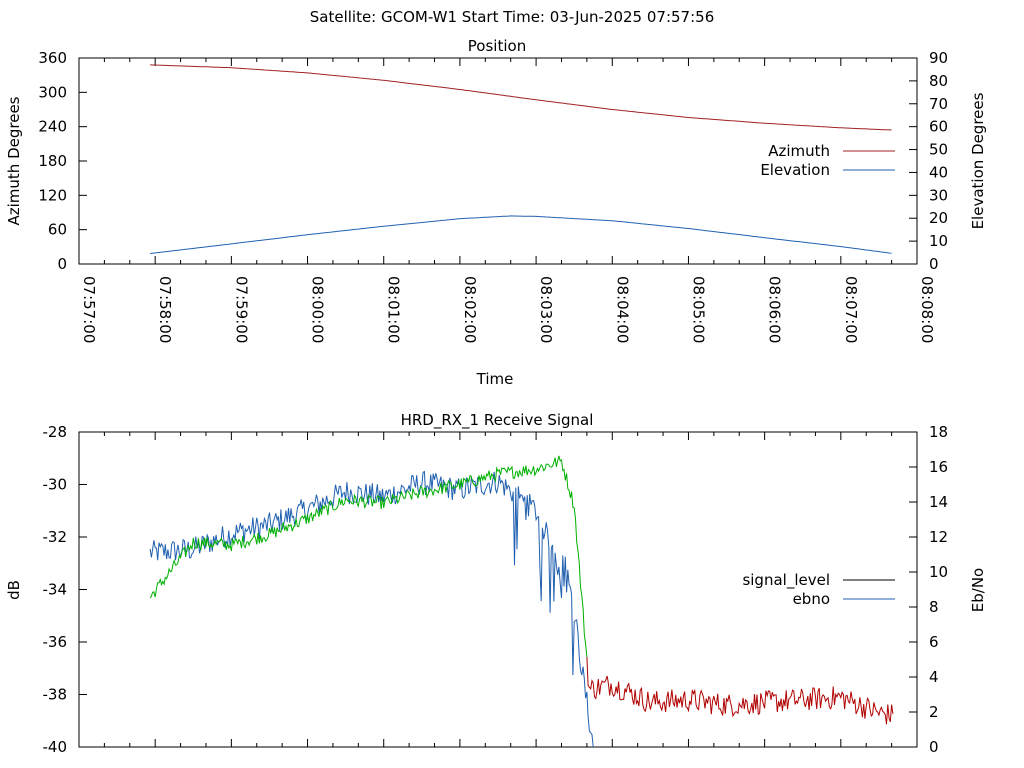 This screenshot has width=1024, height=768. Describe the element at coordinates (934, 747) in the screenshot. I see `signal-y2-tick-label: 0` at that location.